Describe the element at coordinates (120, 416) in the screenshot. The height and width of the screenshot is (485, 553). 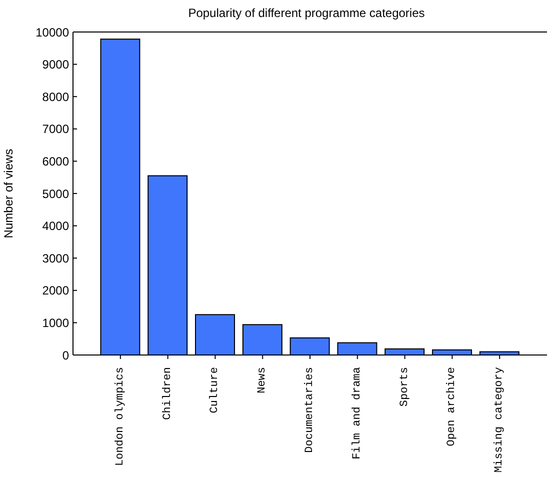
I see `x-tick-label: London olympics` at that location.